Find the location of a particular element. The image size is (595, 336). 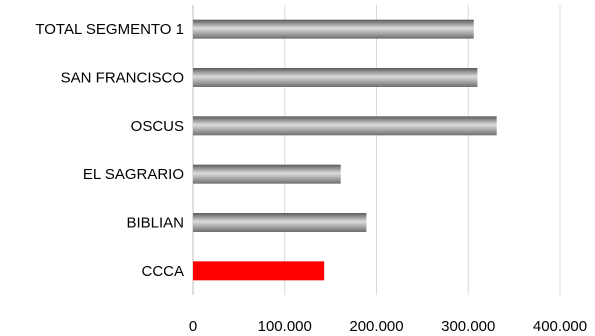

x-tick-label: 0 is located at coordinates (193, 326).